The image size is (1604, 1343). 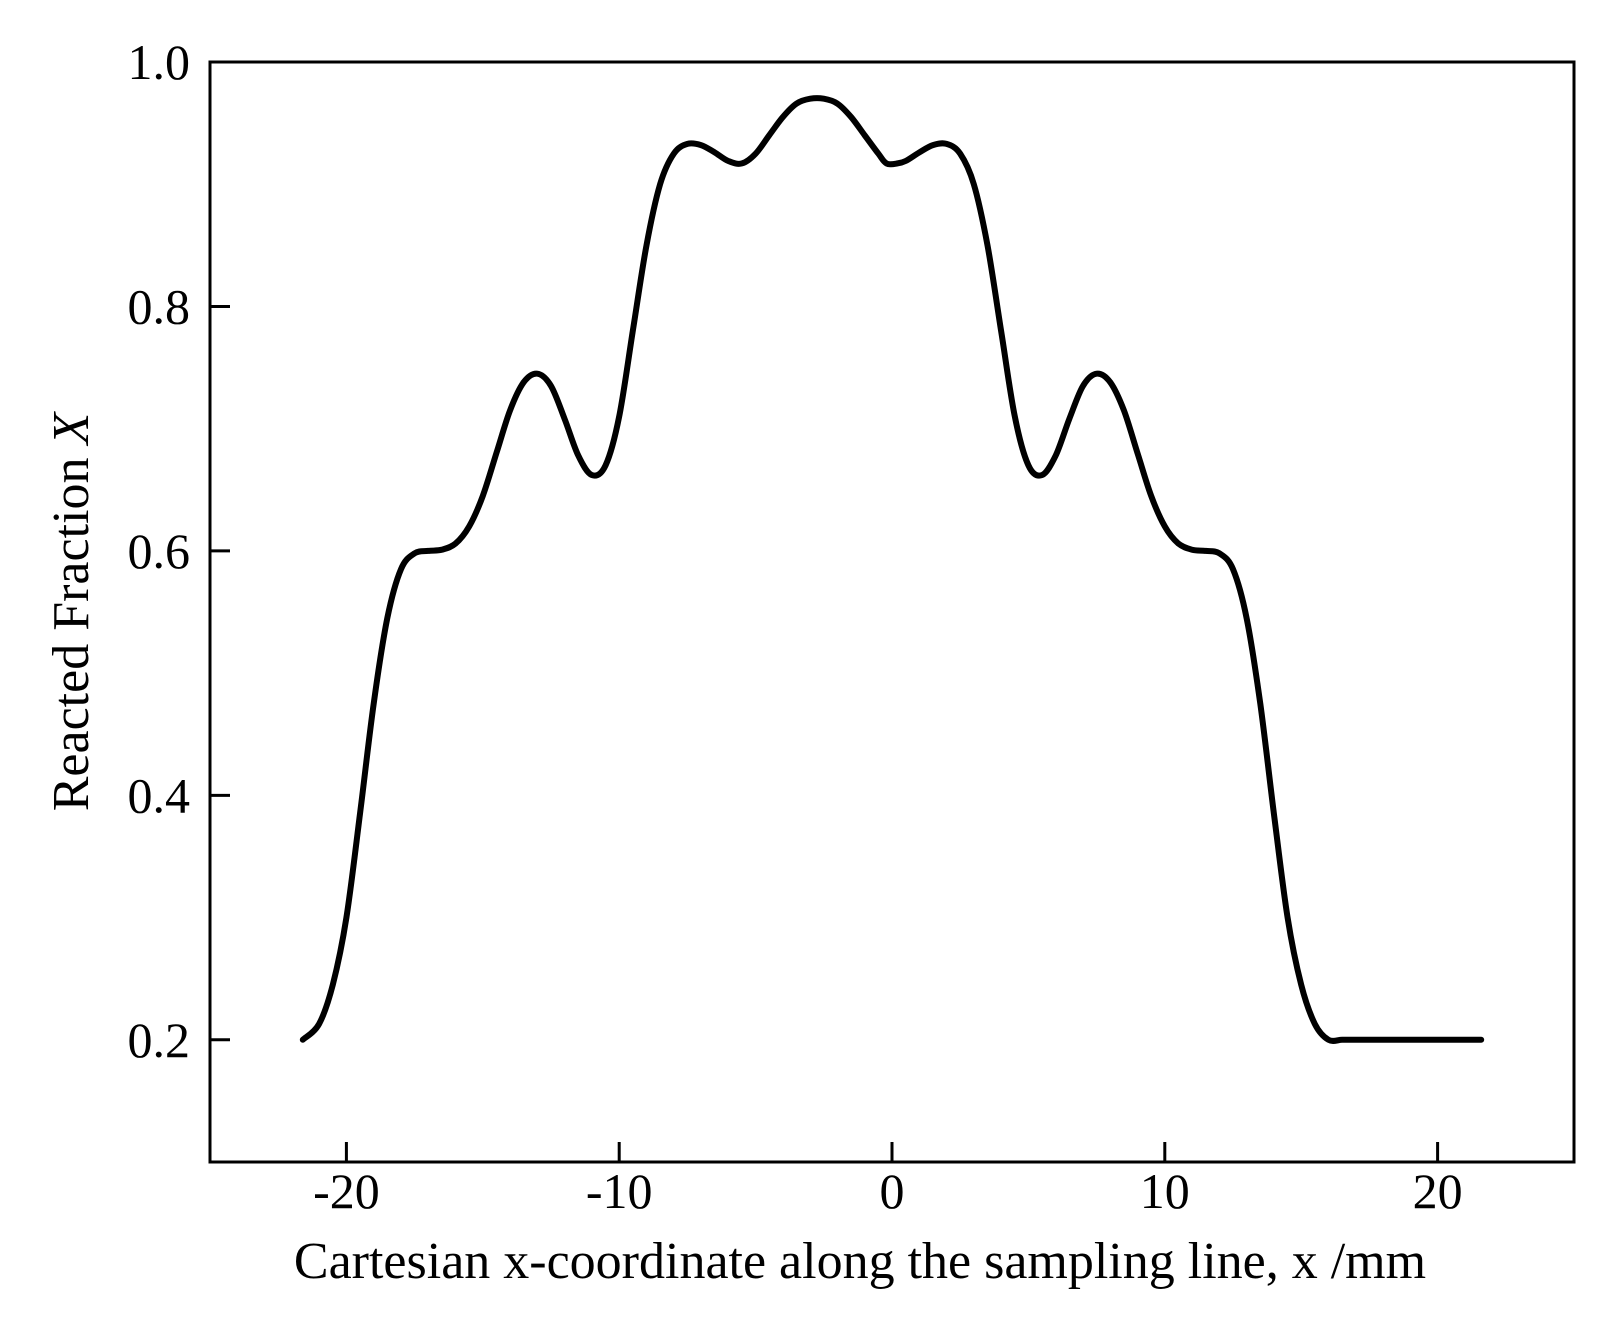 What do you see at coordinates (1165, 1191) in the screenshot?
I see `x-tick-label: 10` at bounding box center [1165, 1191].